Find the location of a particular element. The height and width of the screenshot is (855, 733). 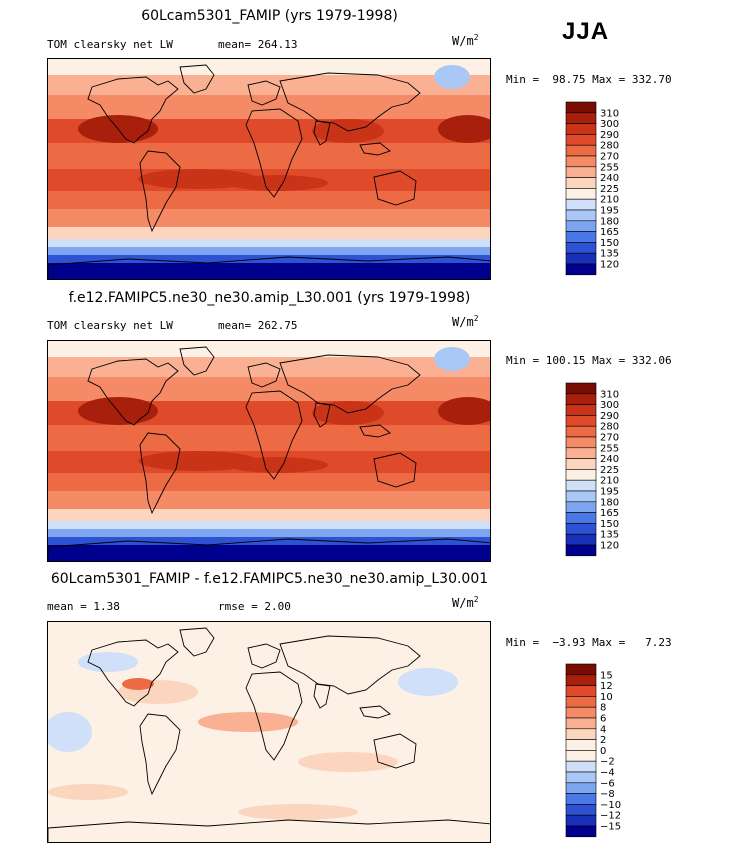

colorbar-label: 2 is located at coordinates (603, 740).